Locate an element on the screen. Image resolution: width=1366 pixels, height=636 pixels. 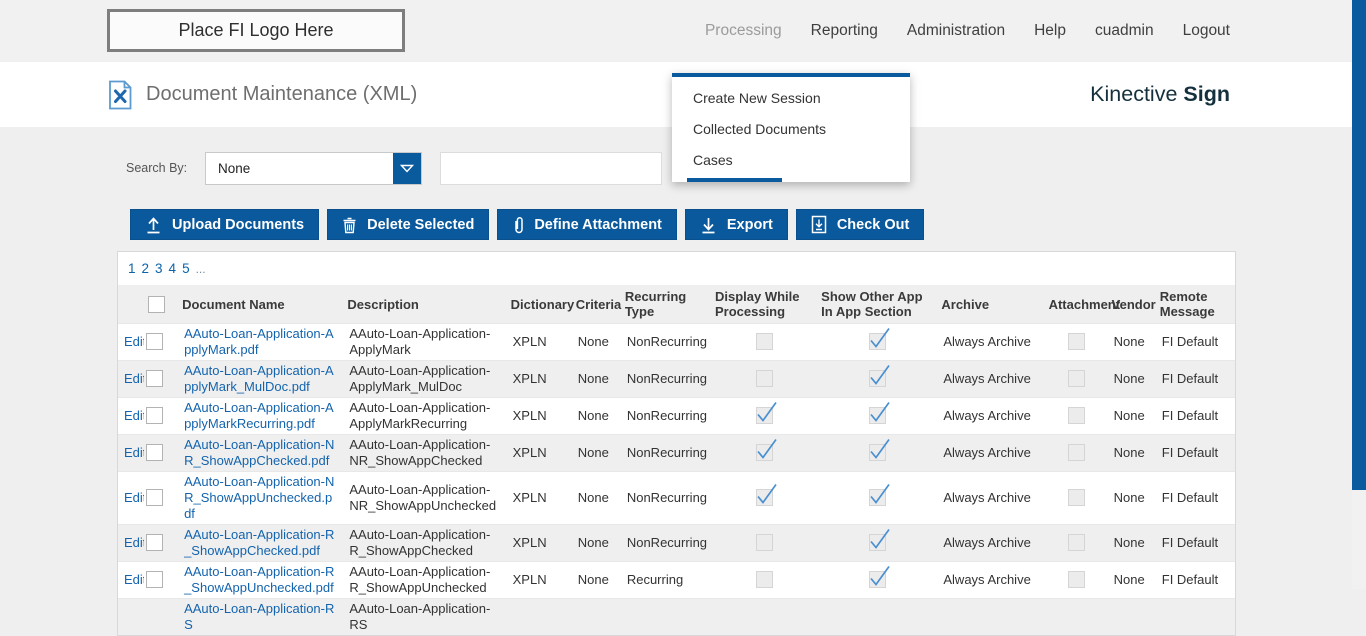
nav-item-cuadmin: cuadmin is located at coordinates (1124, 30).